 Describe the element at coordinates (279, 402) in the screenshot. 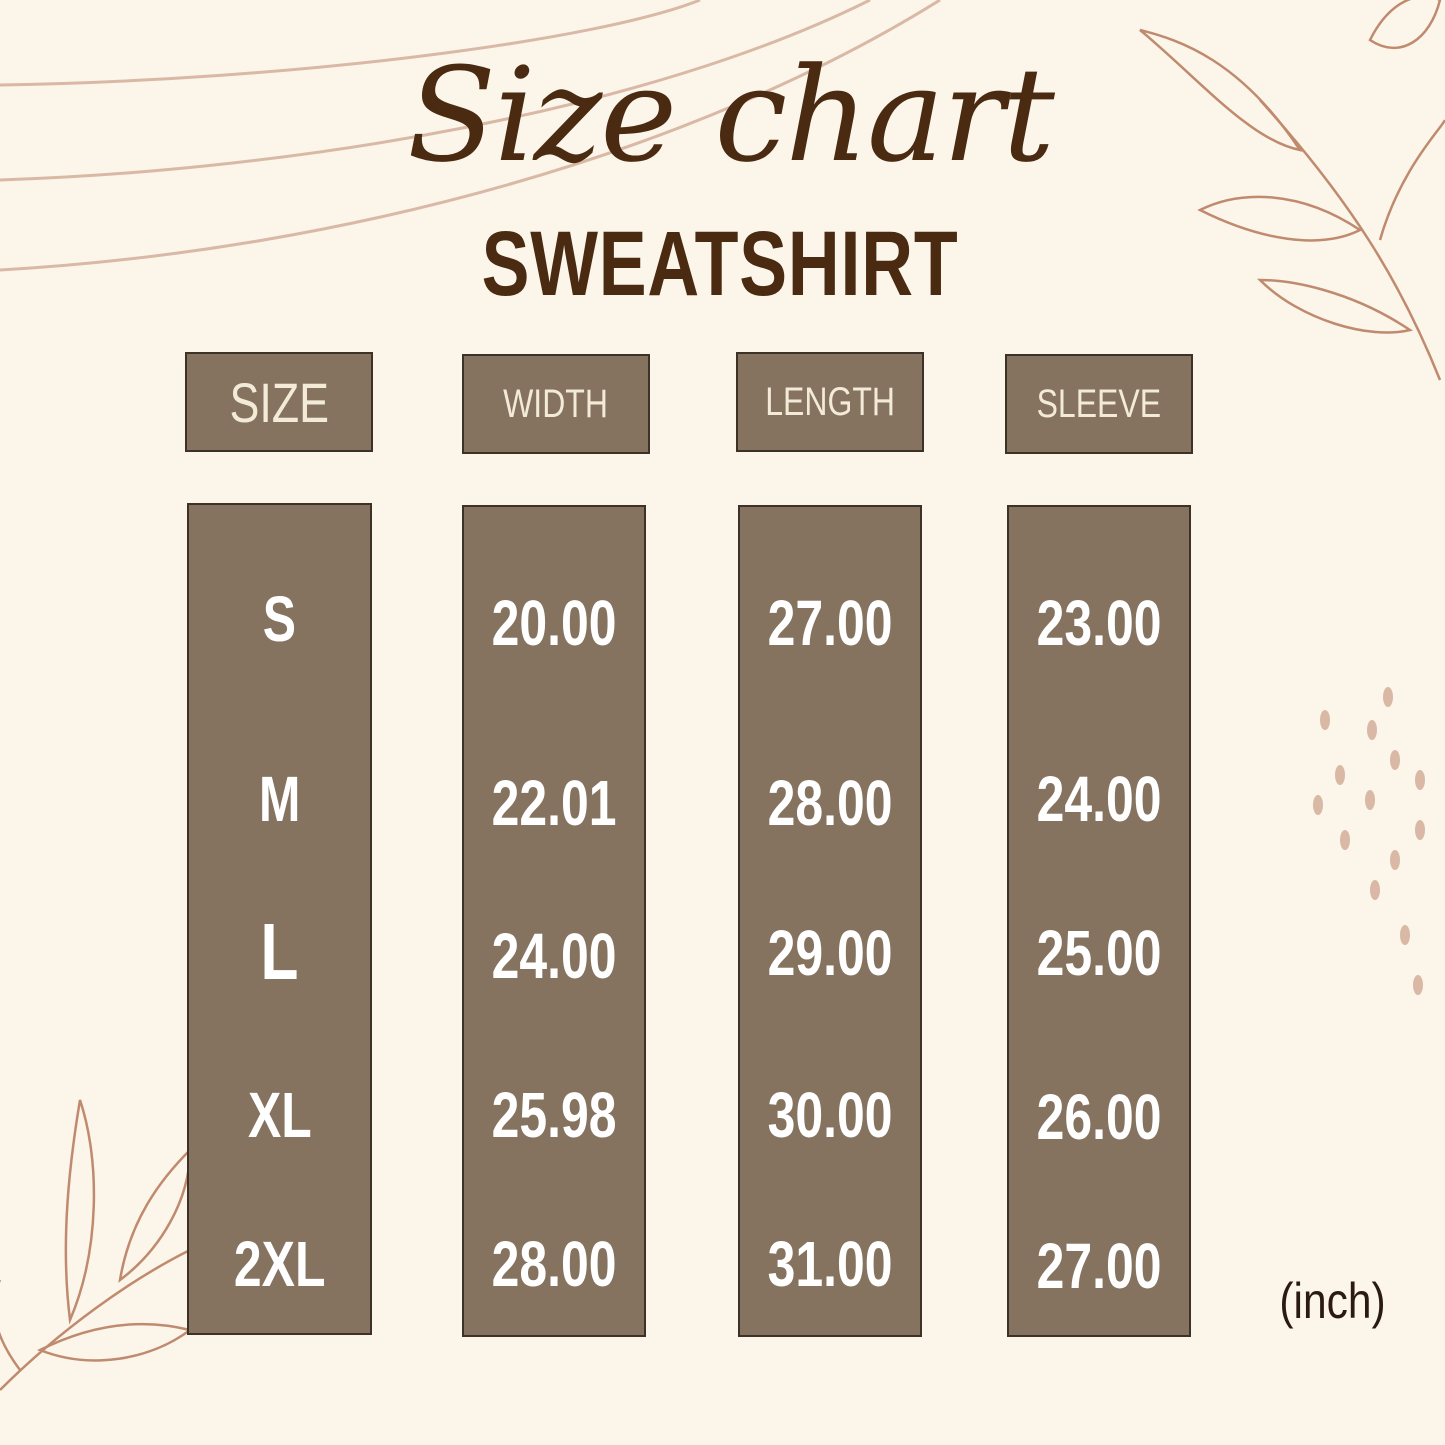

I see `header-size: SIZE` at that location.